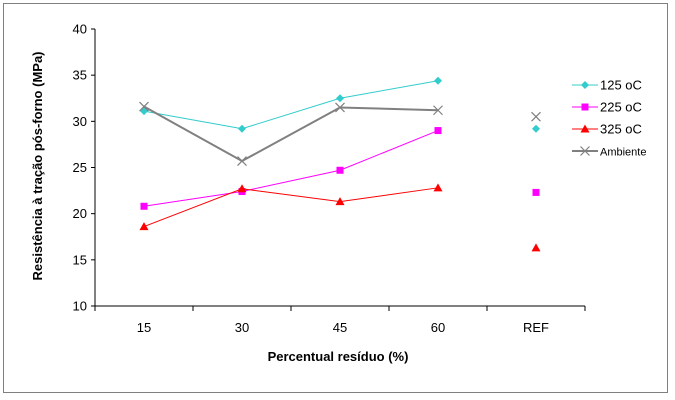  What do you see at coordinates (609, 118) in the screenshot?
I see `legend: 125 oC 225 oC 325 oC Ambiente` at bounding box center [609, 118].